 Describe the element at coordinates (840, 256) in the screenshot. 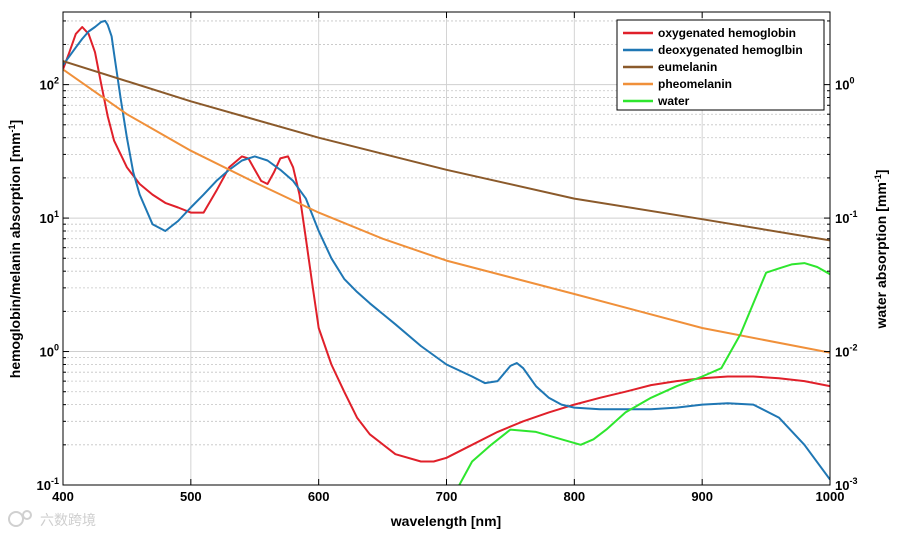

I see `right-axis-ticks: 10⁻³ 10⁻² 10⁻¹ 10⁰` at that location.